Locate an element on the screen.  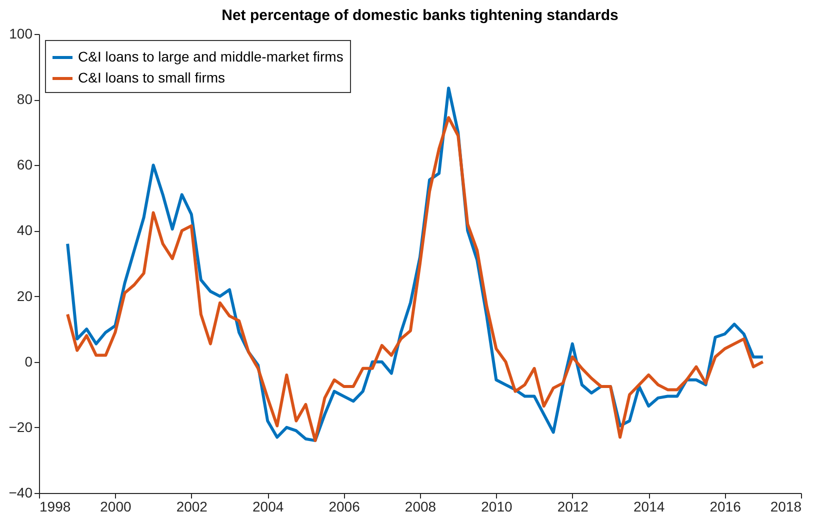
y-tick-label: 40 is located at coordinates (24, 230).